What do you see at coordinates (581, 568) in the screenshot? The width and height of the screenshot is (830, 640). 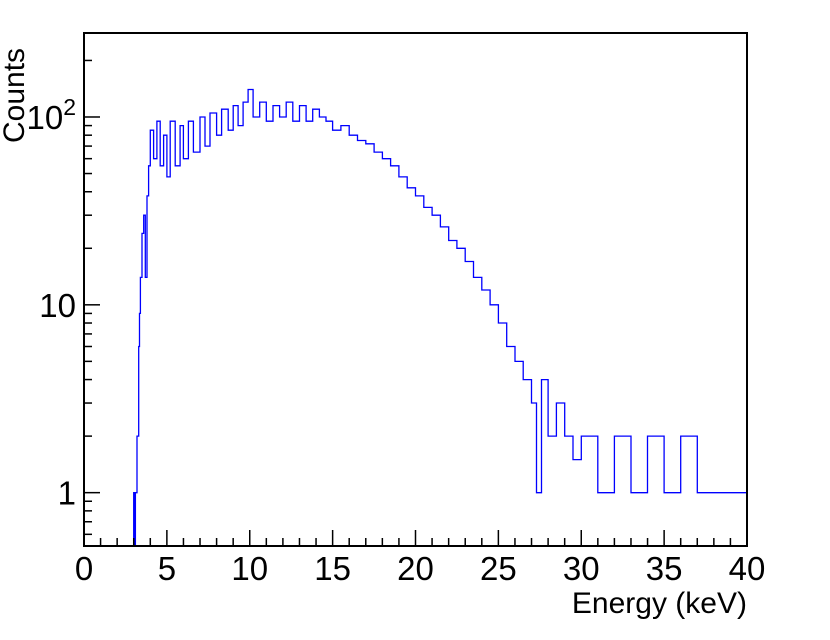 I see `x-tick-label: 30` at bounding box center [581, 568].